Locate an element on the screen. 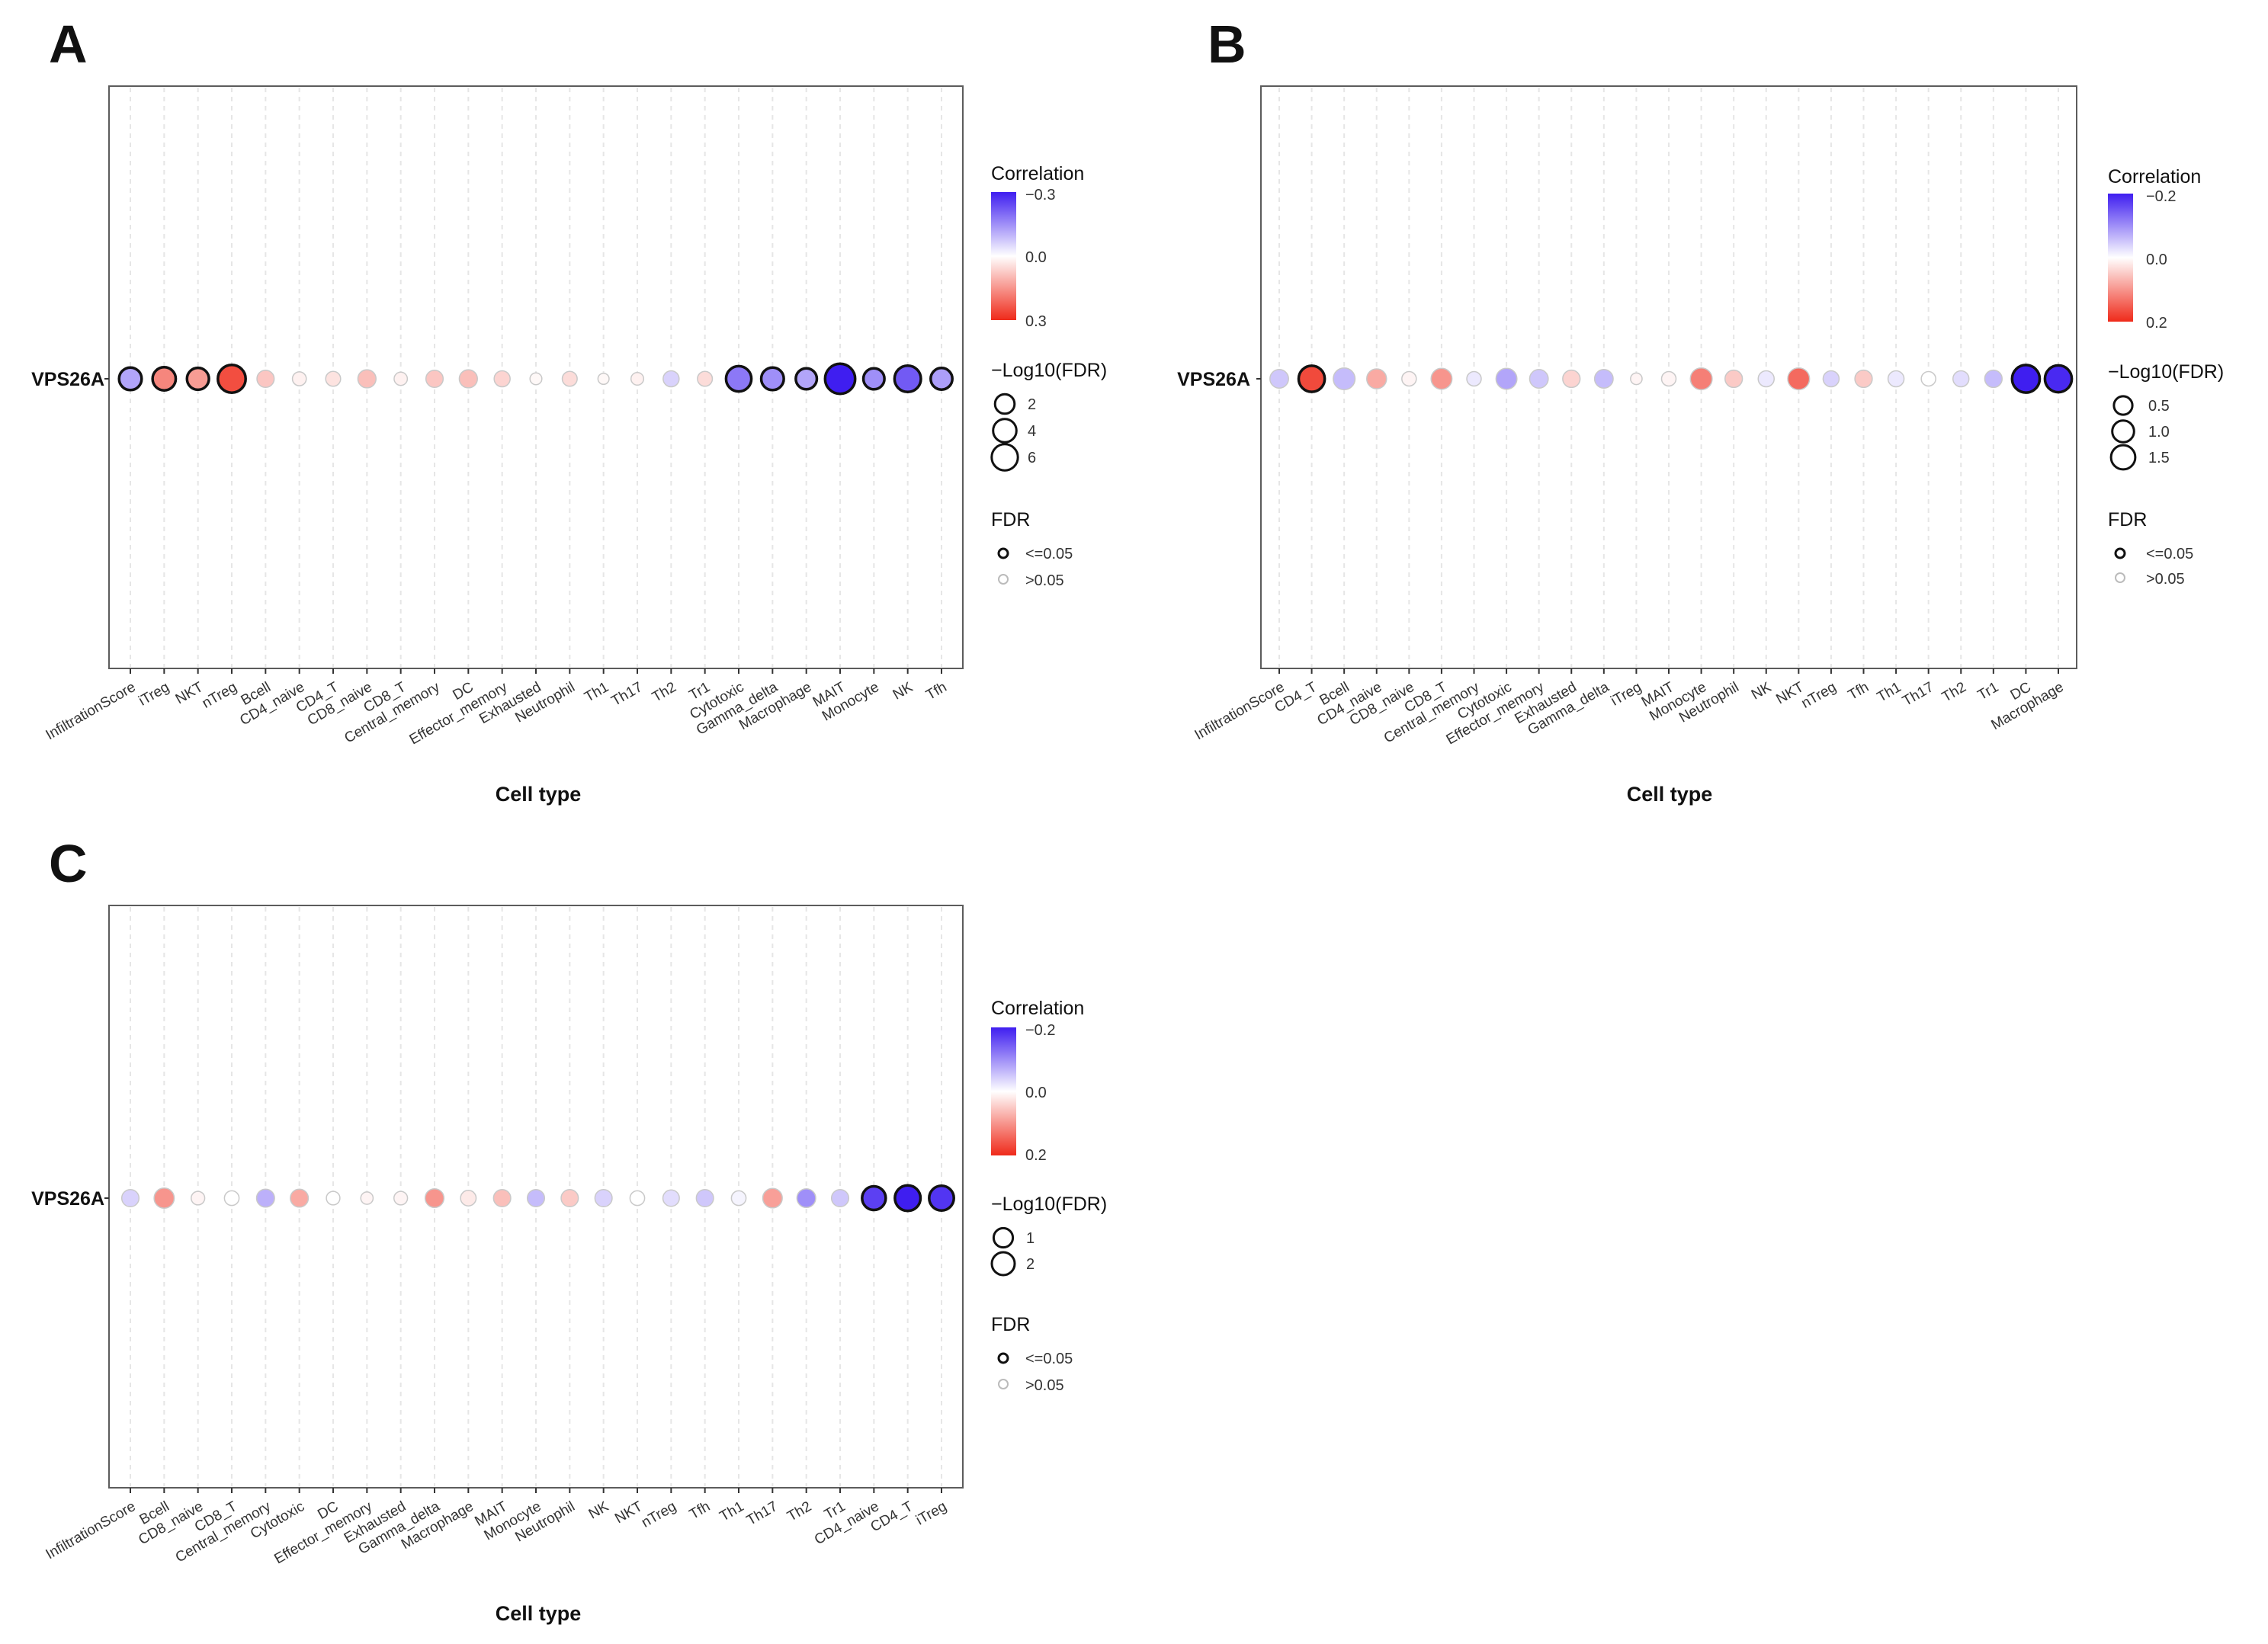 Image resolution: width=2268 pixels, height=1644 pixels. size-legend-label: 1.5 is located at coordinates (2159, 458).